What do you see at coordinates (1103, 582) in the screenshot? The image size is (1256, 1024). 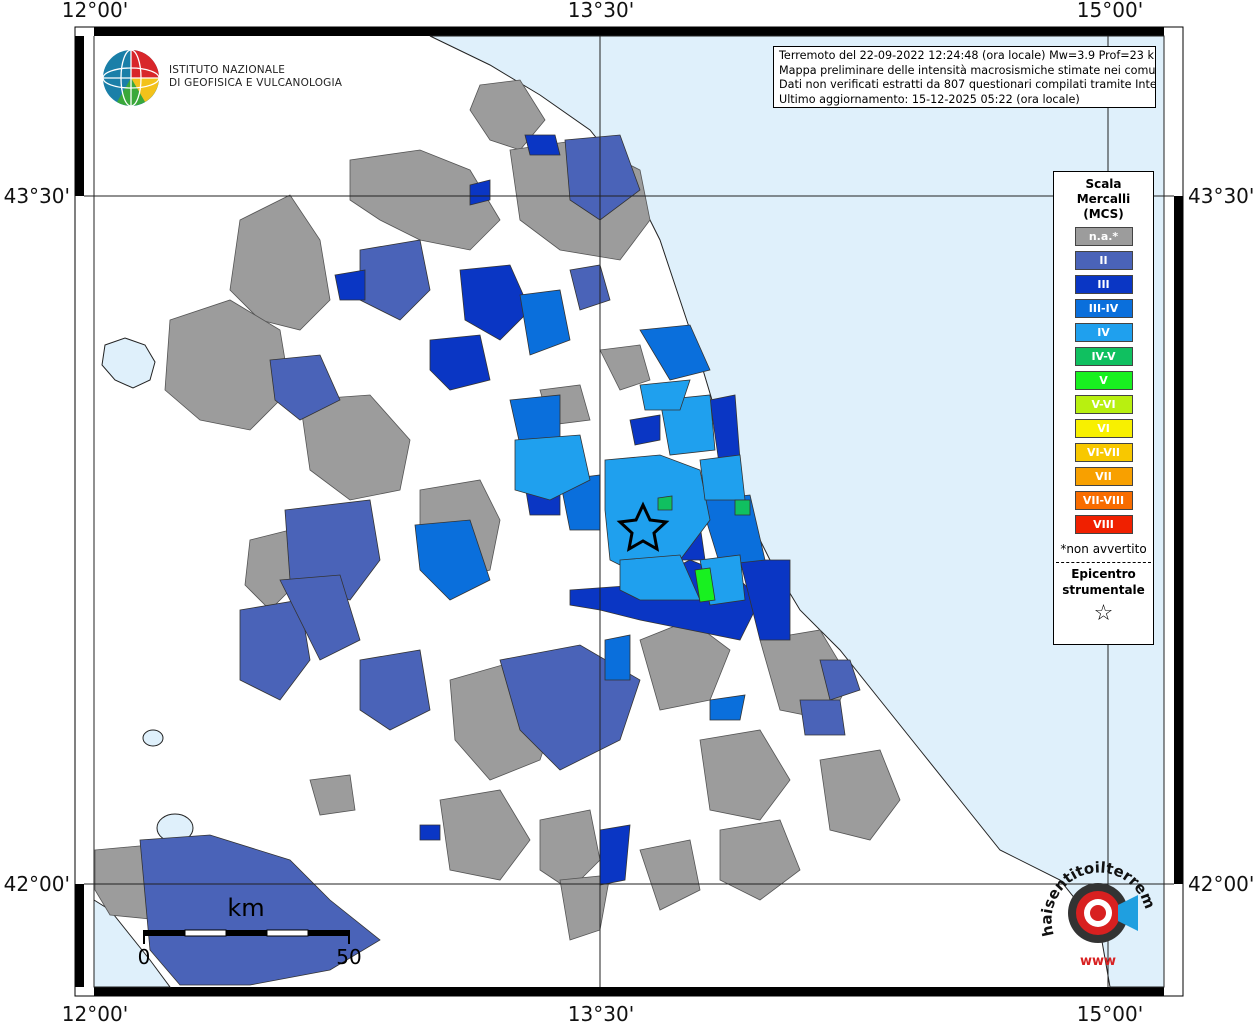 I see `legend-epicenter-label: Epicentro strumentale` at bounding box center [1103, 582].